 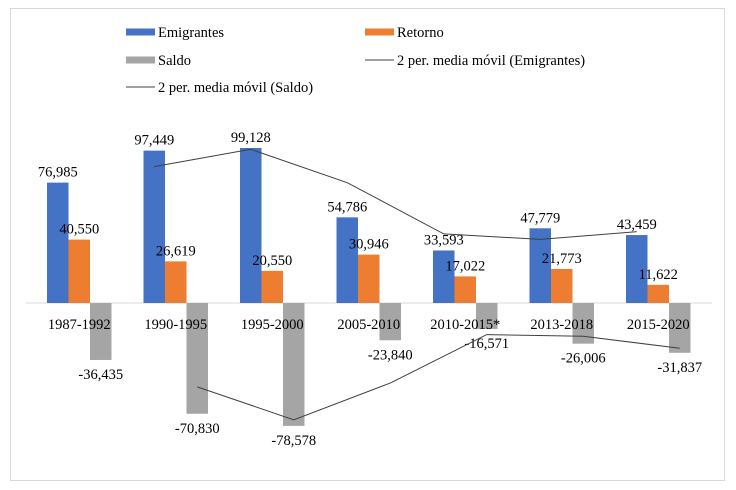 What do you see at coordinates (79, 325) in the screenshot?
I see `x-tick-label-0: 1987-1992` at bounding box center [79, 325].